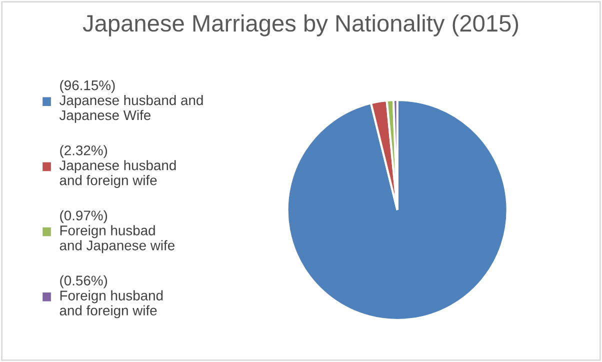 Image resolution: width=602 pixels, height=362 pixels. I want to click on legend-label: (0.56%) Foreign husband and foreign wife, so click(111, 296).